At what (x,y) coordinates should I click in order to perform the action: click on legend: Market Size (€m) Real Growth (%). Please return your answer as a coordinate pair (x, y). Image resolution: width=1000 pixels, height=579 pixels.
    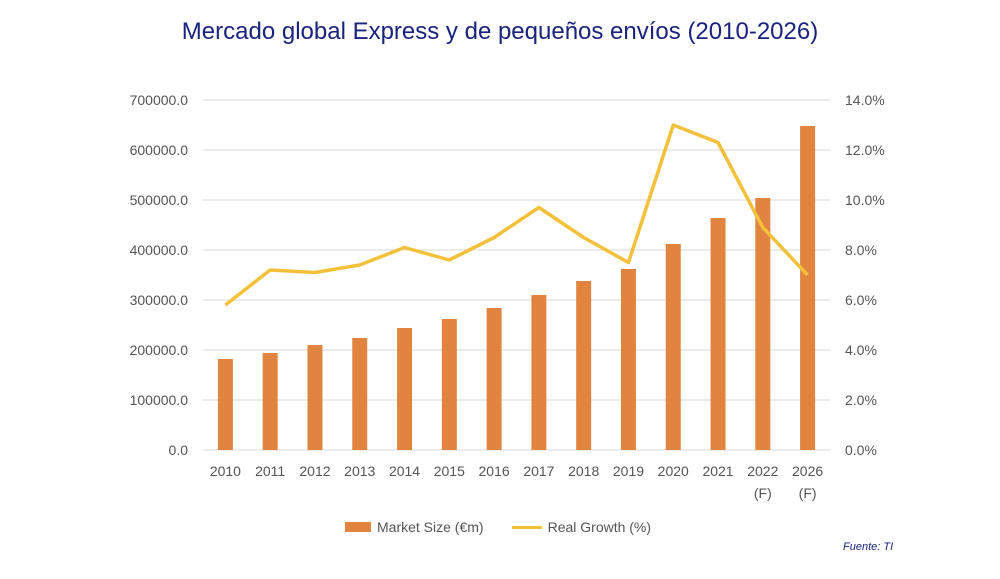
    Looking at the image, I should click on (498, 527).